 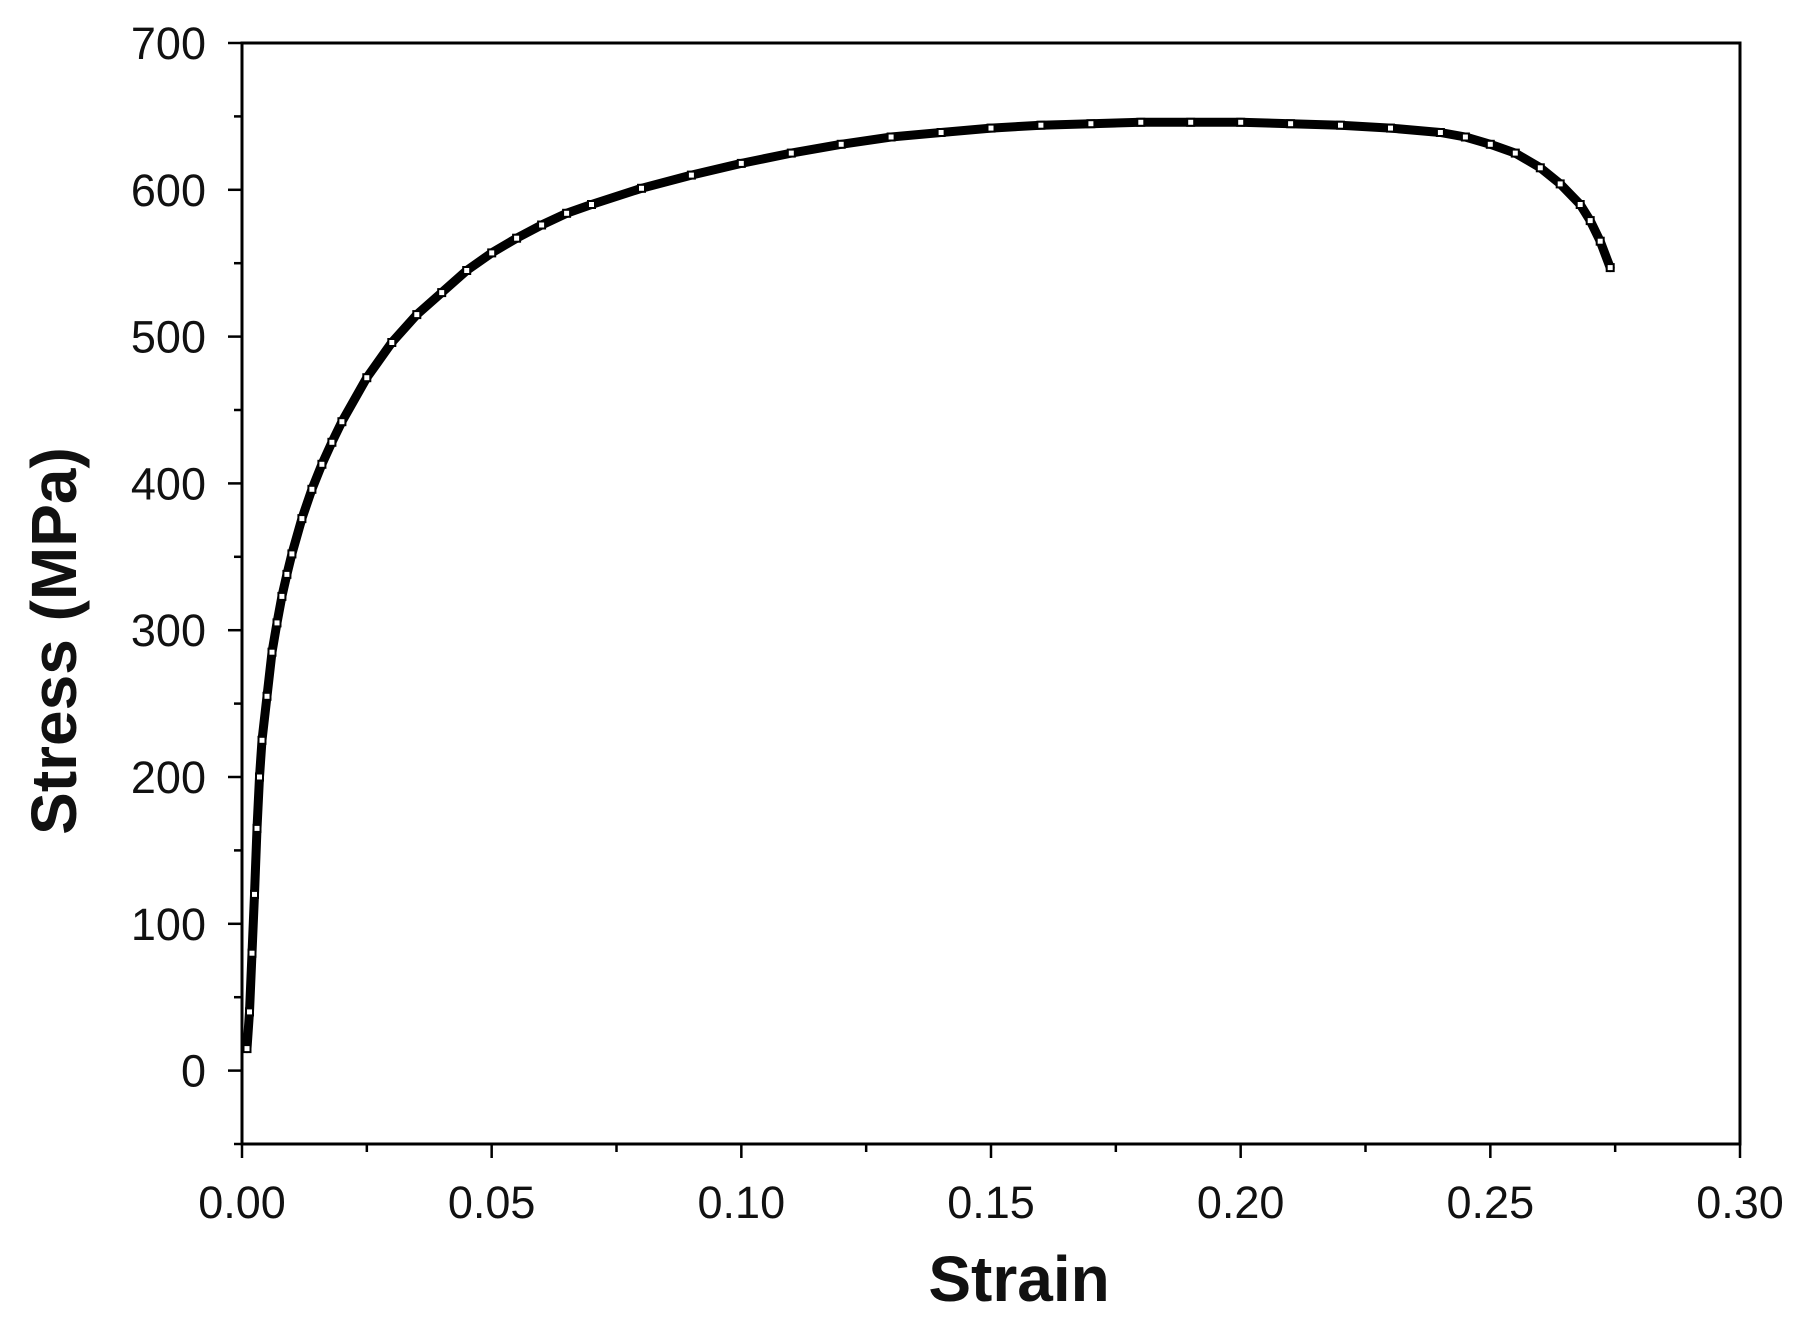 What do you see at coordinates (168, 43) in the screenshot?
I see `y-tick-label: 700` at bounding box center [168, 43].